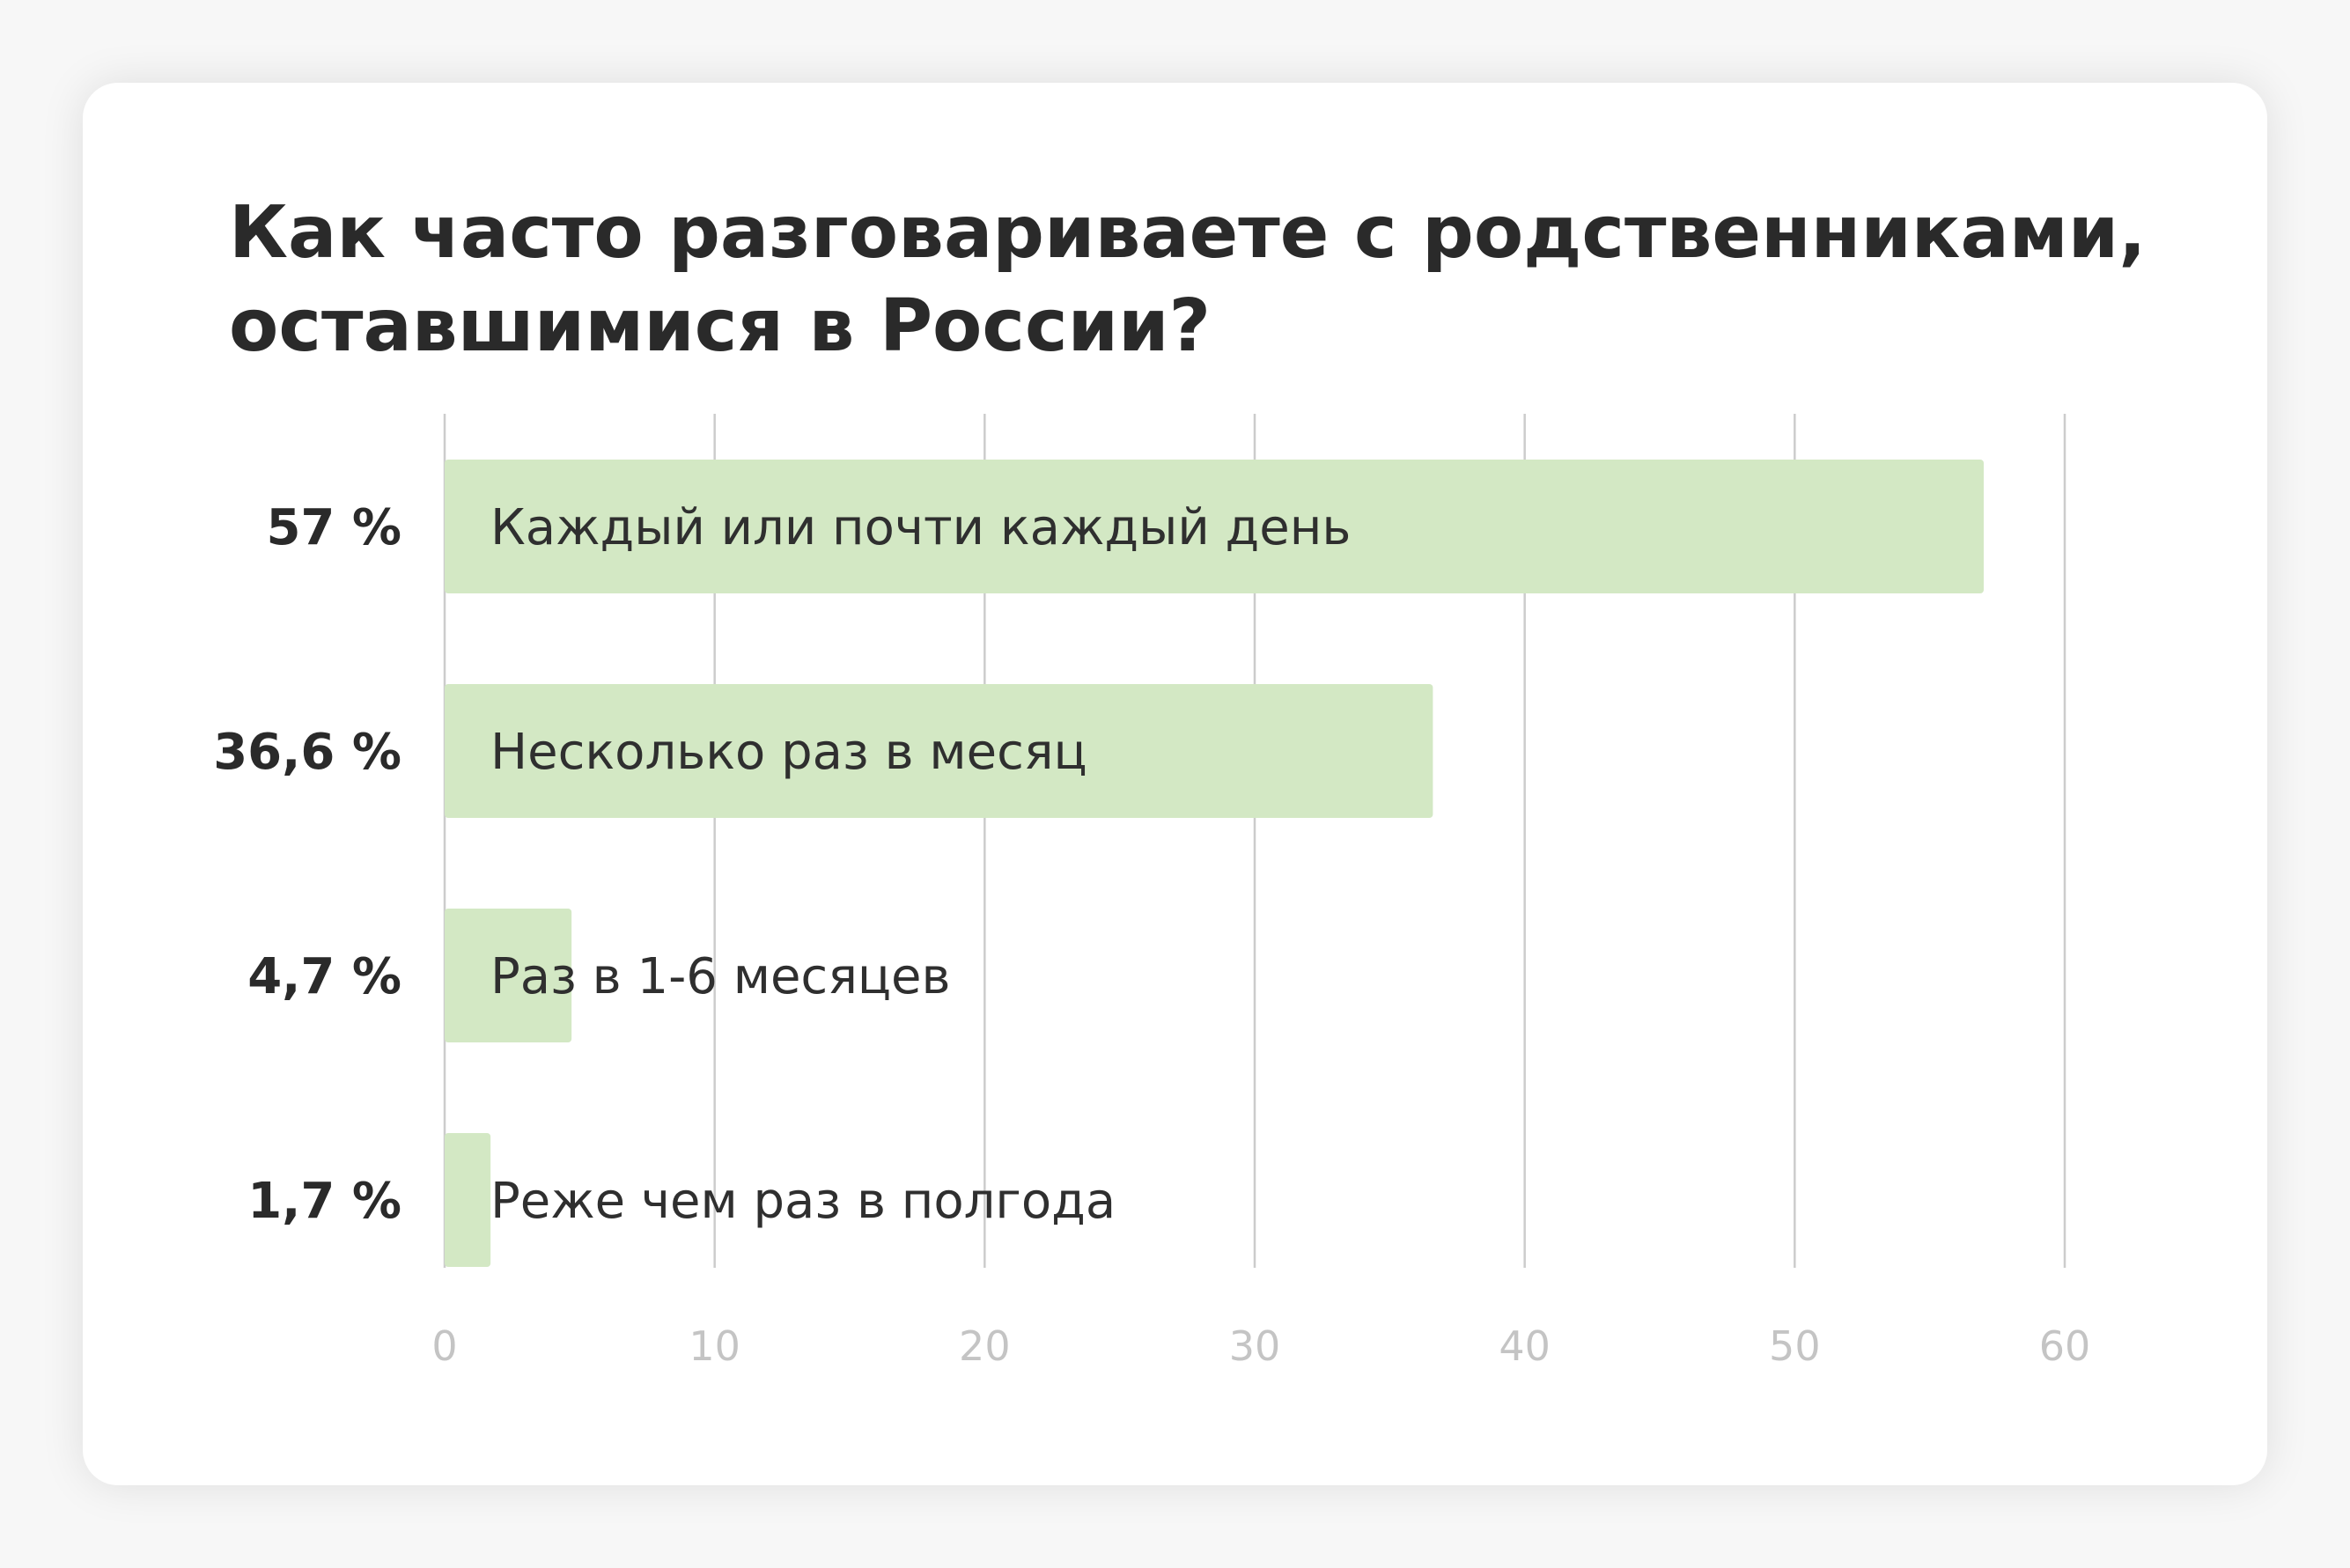 The width and height of the screenshot is (2350, 1568). I want to click on category-label: Несколько раз в месяц, so click(789, 752).